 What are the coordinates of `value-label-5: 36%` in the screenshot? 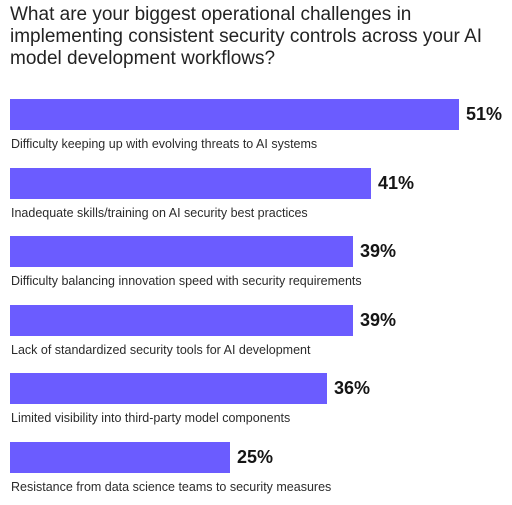 It's located at (352, 388).